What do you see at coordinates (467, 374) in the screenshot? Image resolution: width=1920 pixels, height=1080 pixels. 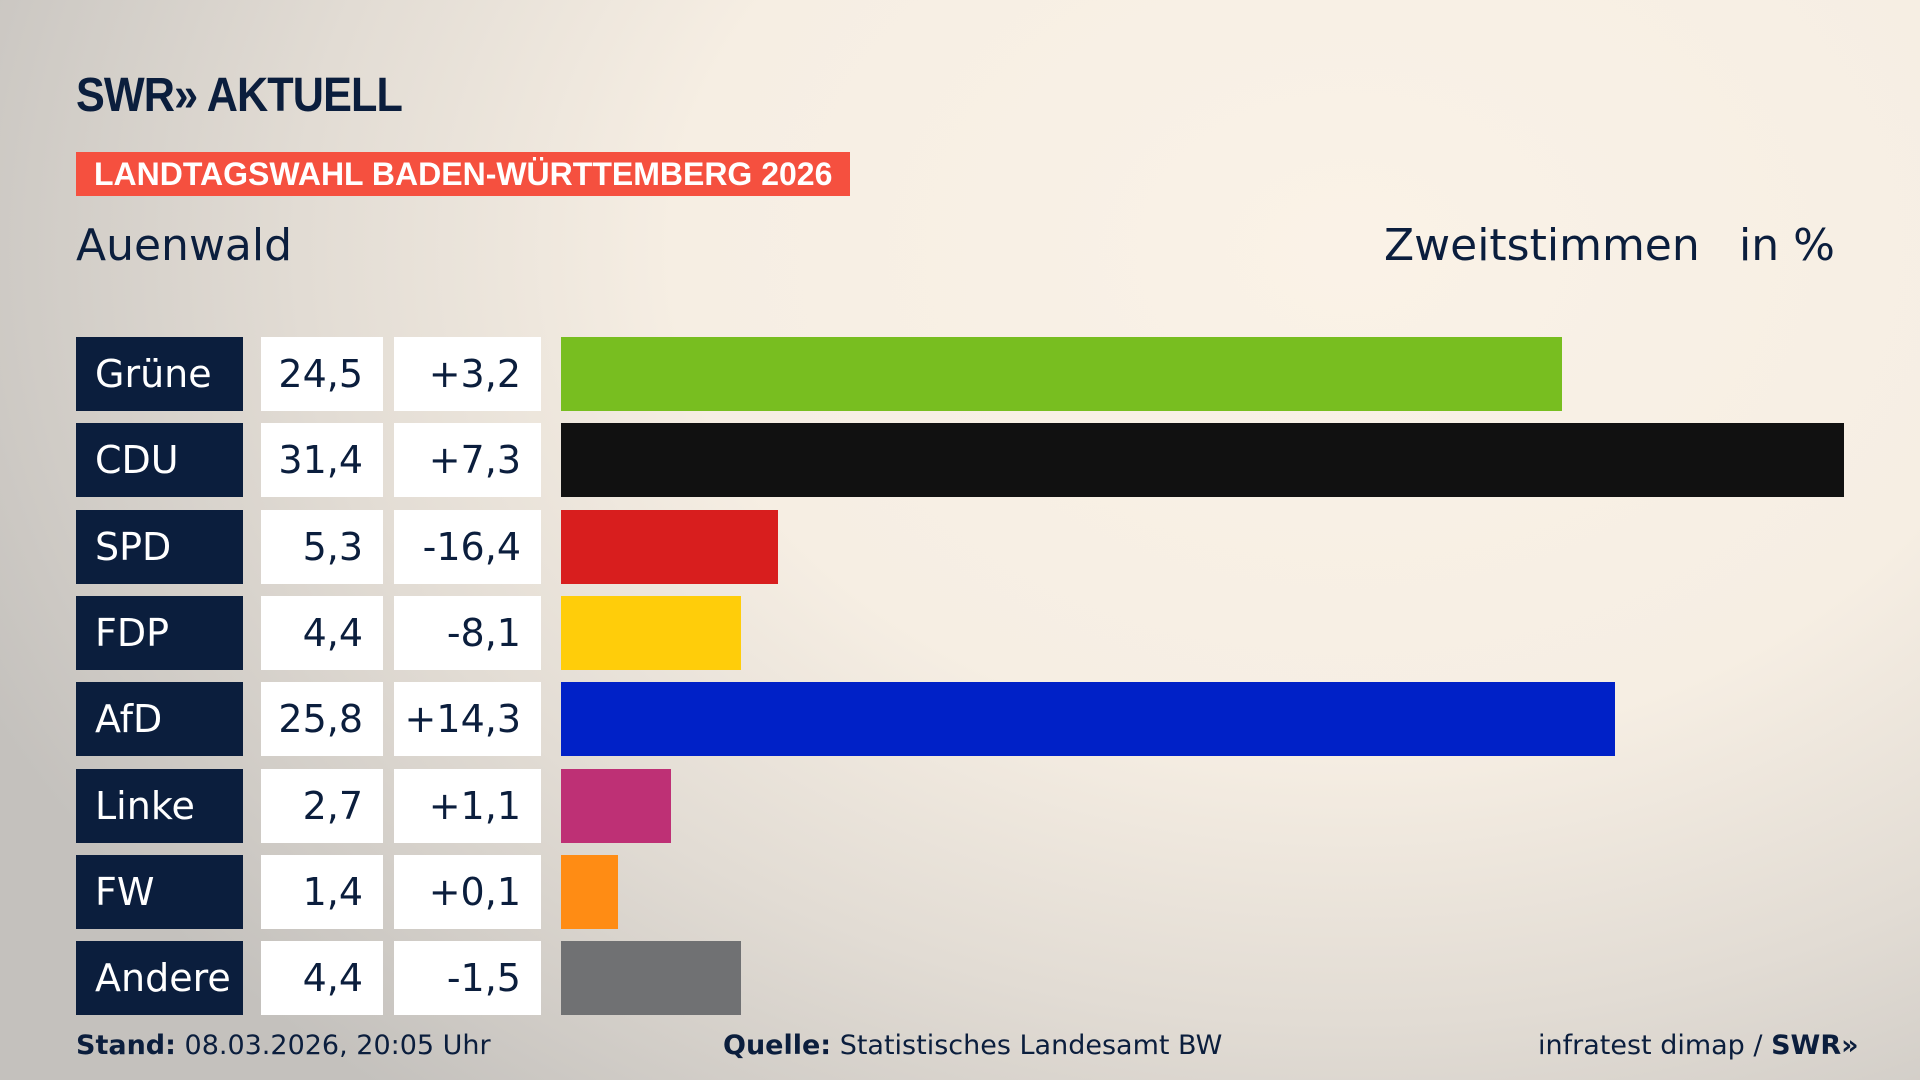 I see `diff-label: +3,2` at bounding box center [467, 374].